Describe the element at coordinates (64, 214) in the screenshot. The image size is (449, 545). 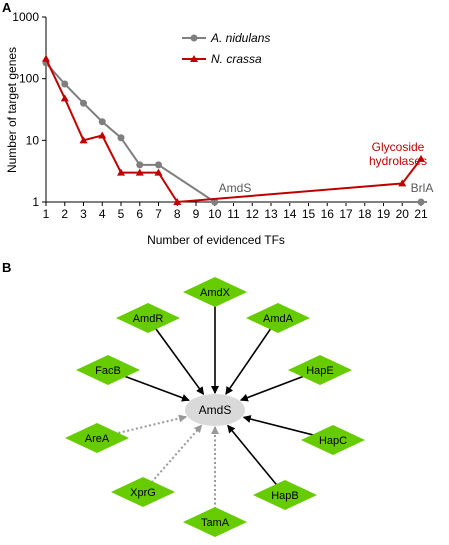
I see `x-tick-label: 2` at that location.